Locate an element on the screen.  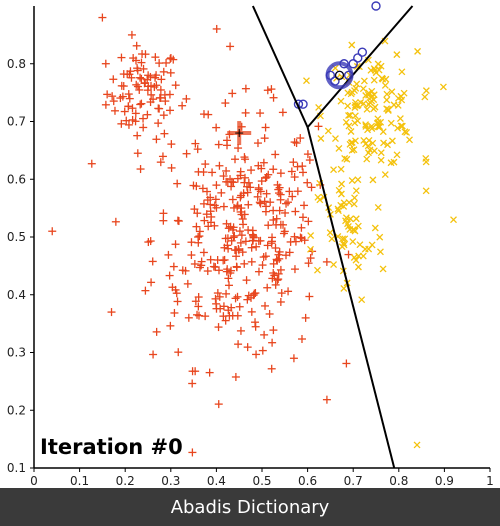
x-tick-label: 0.3 is located at coordinates (170, 481).